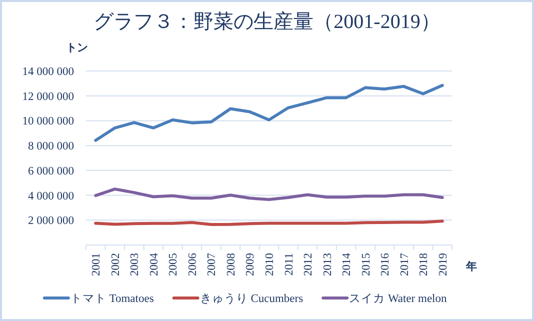  I want to click on x-tick-label: 2006, so click(192, 264).